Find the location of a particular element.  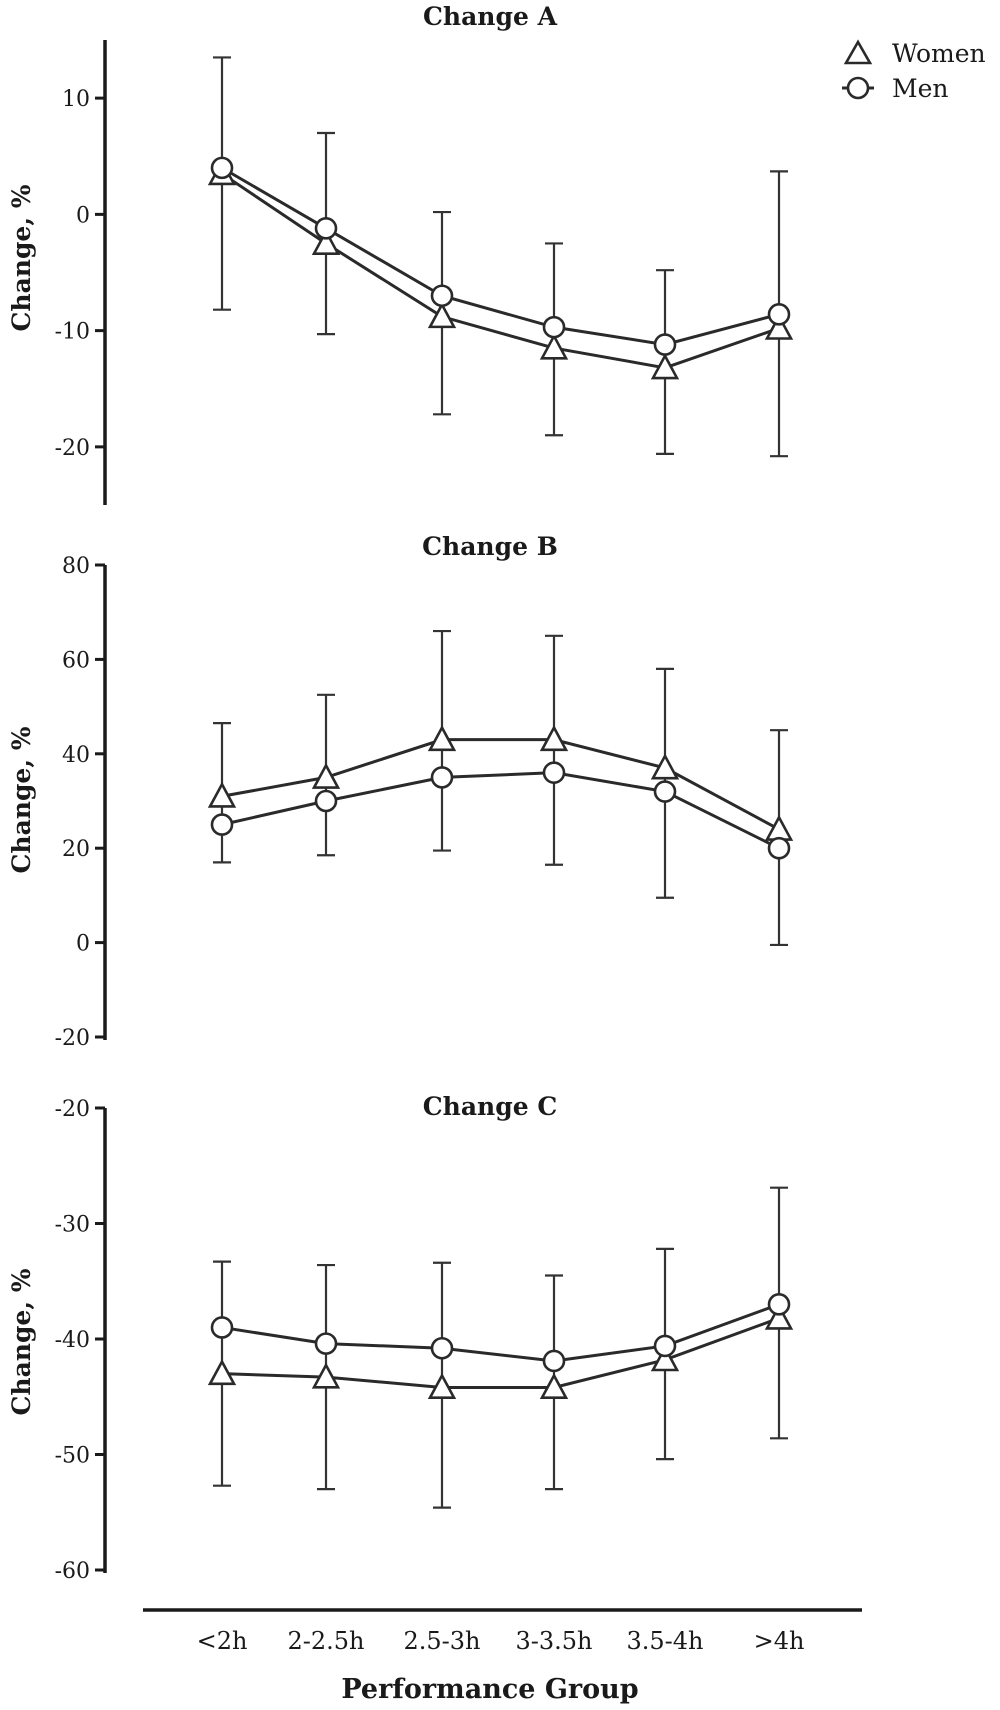

y-tick-label: 40 is located at coordinates (76, 755).